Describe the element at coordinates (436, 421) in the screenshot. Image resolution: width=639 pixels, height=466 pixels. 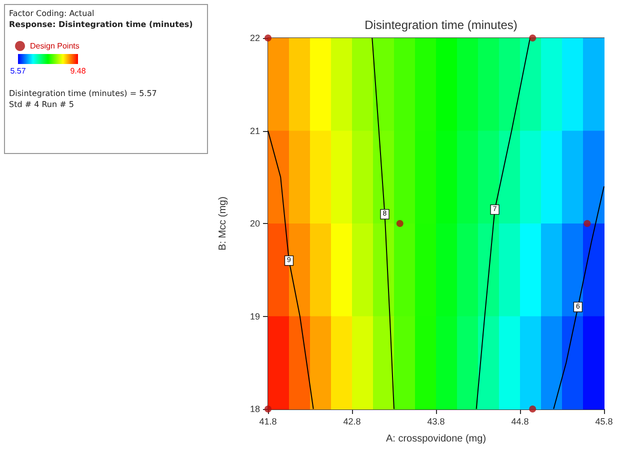
I see `x-tick-label: 43.8` at that location.